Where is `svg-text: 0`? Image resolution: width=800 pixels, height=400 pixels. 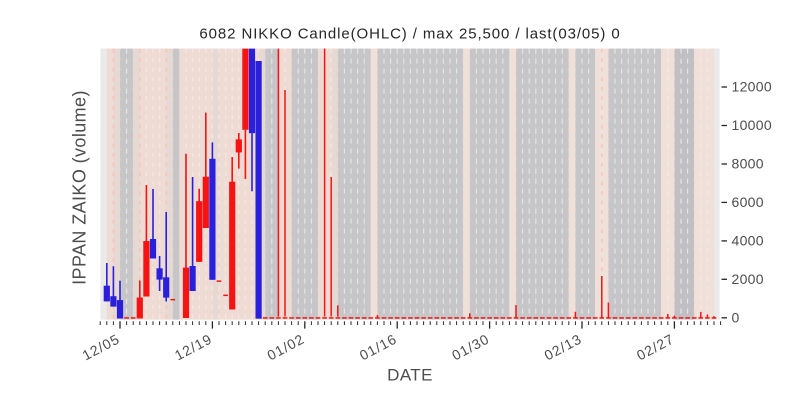 svg-text: 0 is located at coordinates (736, 318).